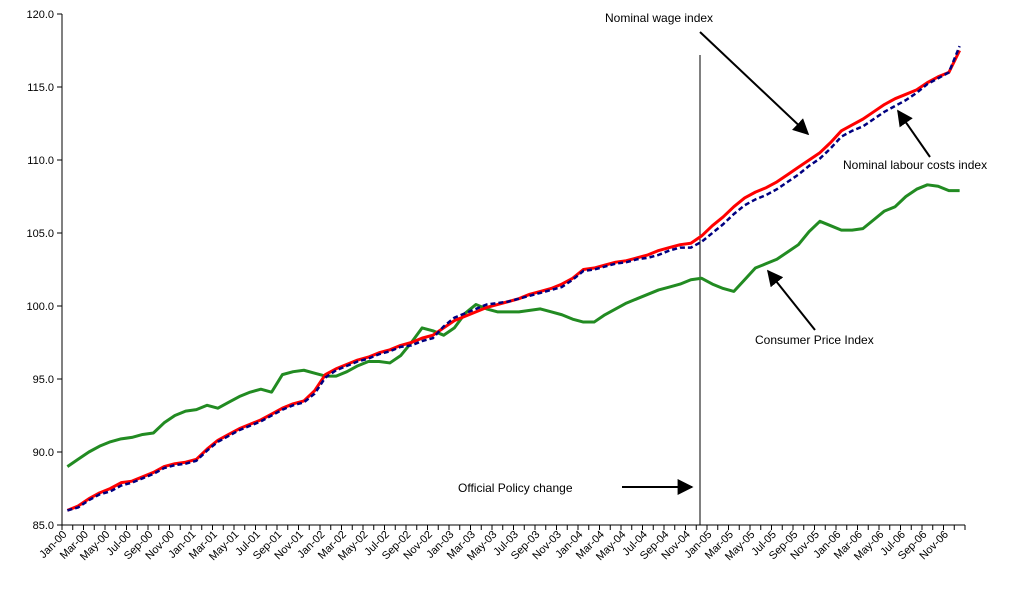  Describe the element at coordinates (515, 488) in the screenshot. I see `annotation-label: Official Policy change` at that location.